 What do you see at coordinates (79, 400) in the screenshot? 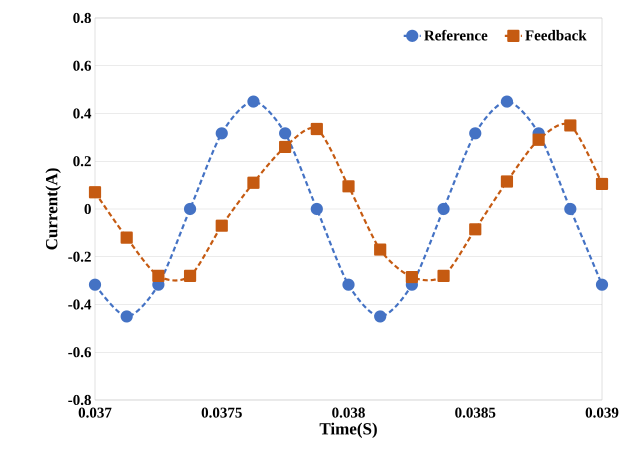
I see `y-tick-label: -0.8` at bounding box center [79, 400].